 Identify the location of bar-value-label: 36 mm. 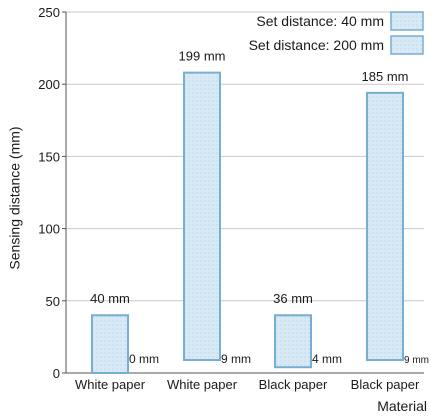
(293, 298).